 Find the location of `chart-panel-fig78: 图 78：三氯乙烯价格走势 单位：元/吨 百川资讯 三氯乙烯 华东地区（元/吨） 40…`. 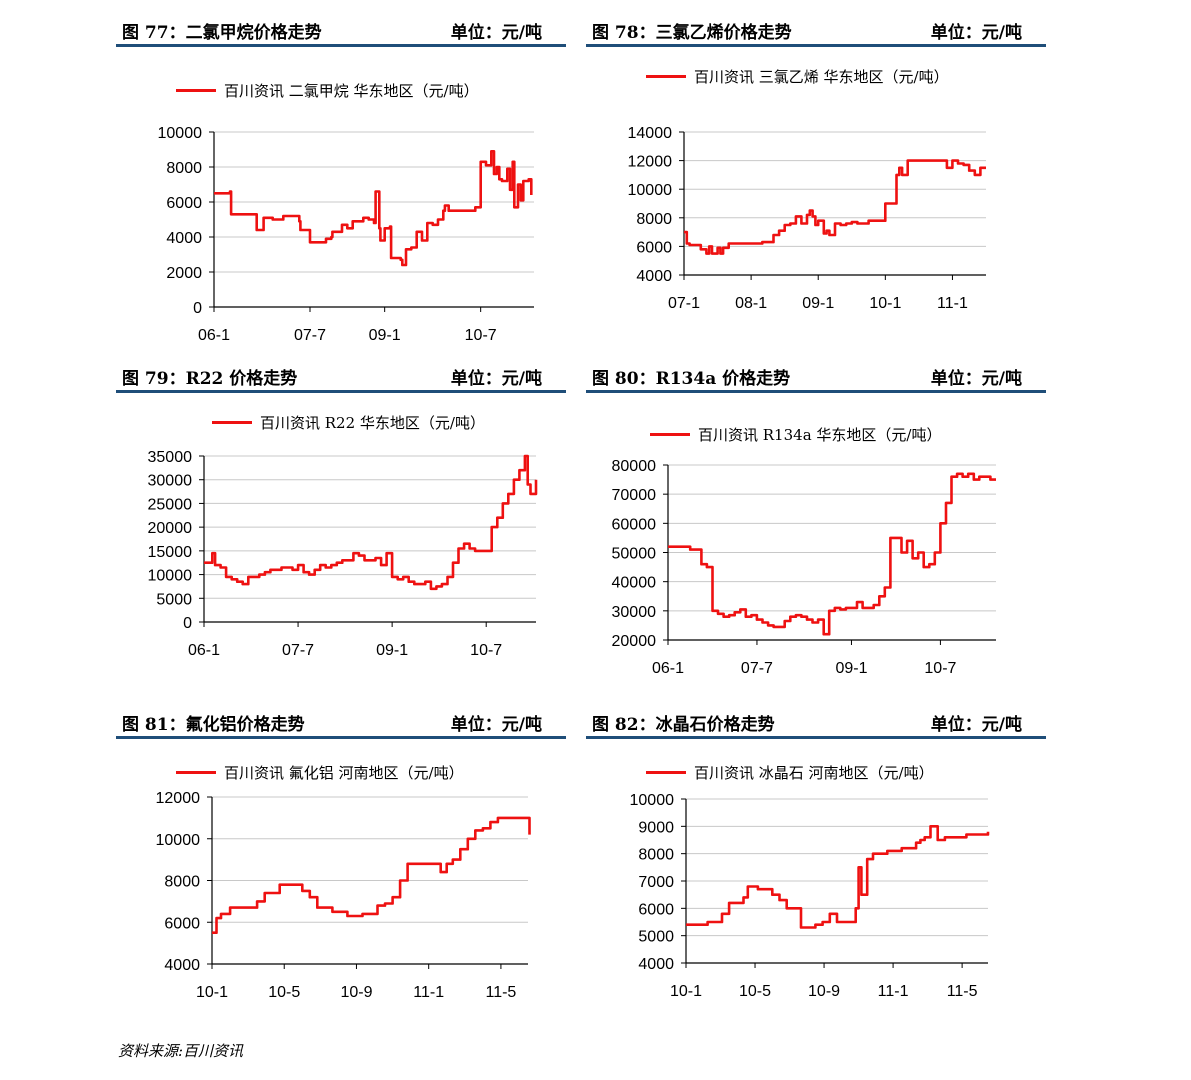

chart-panel-fig78: 图 78：三氯乙烯价格走势 单位：元/吨 百川资讯 三氯乙烯 华东地区（元/吨） 40… is located at coordinates (816, 179).